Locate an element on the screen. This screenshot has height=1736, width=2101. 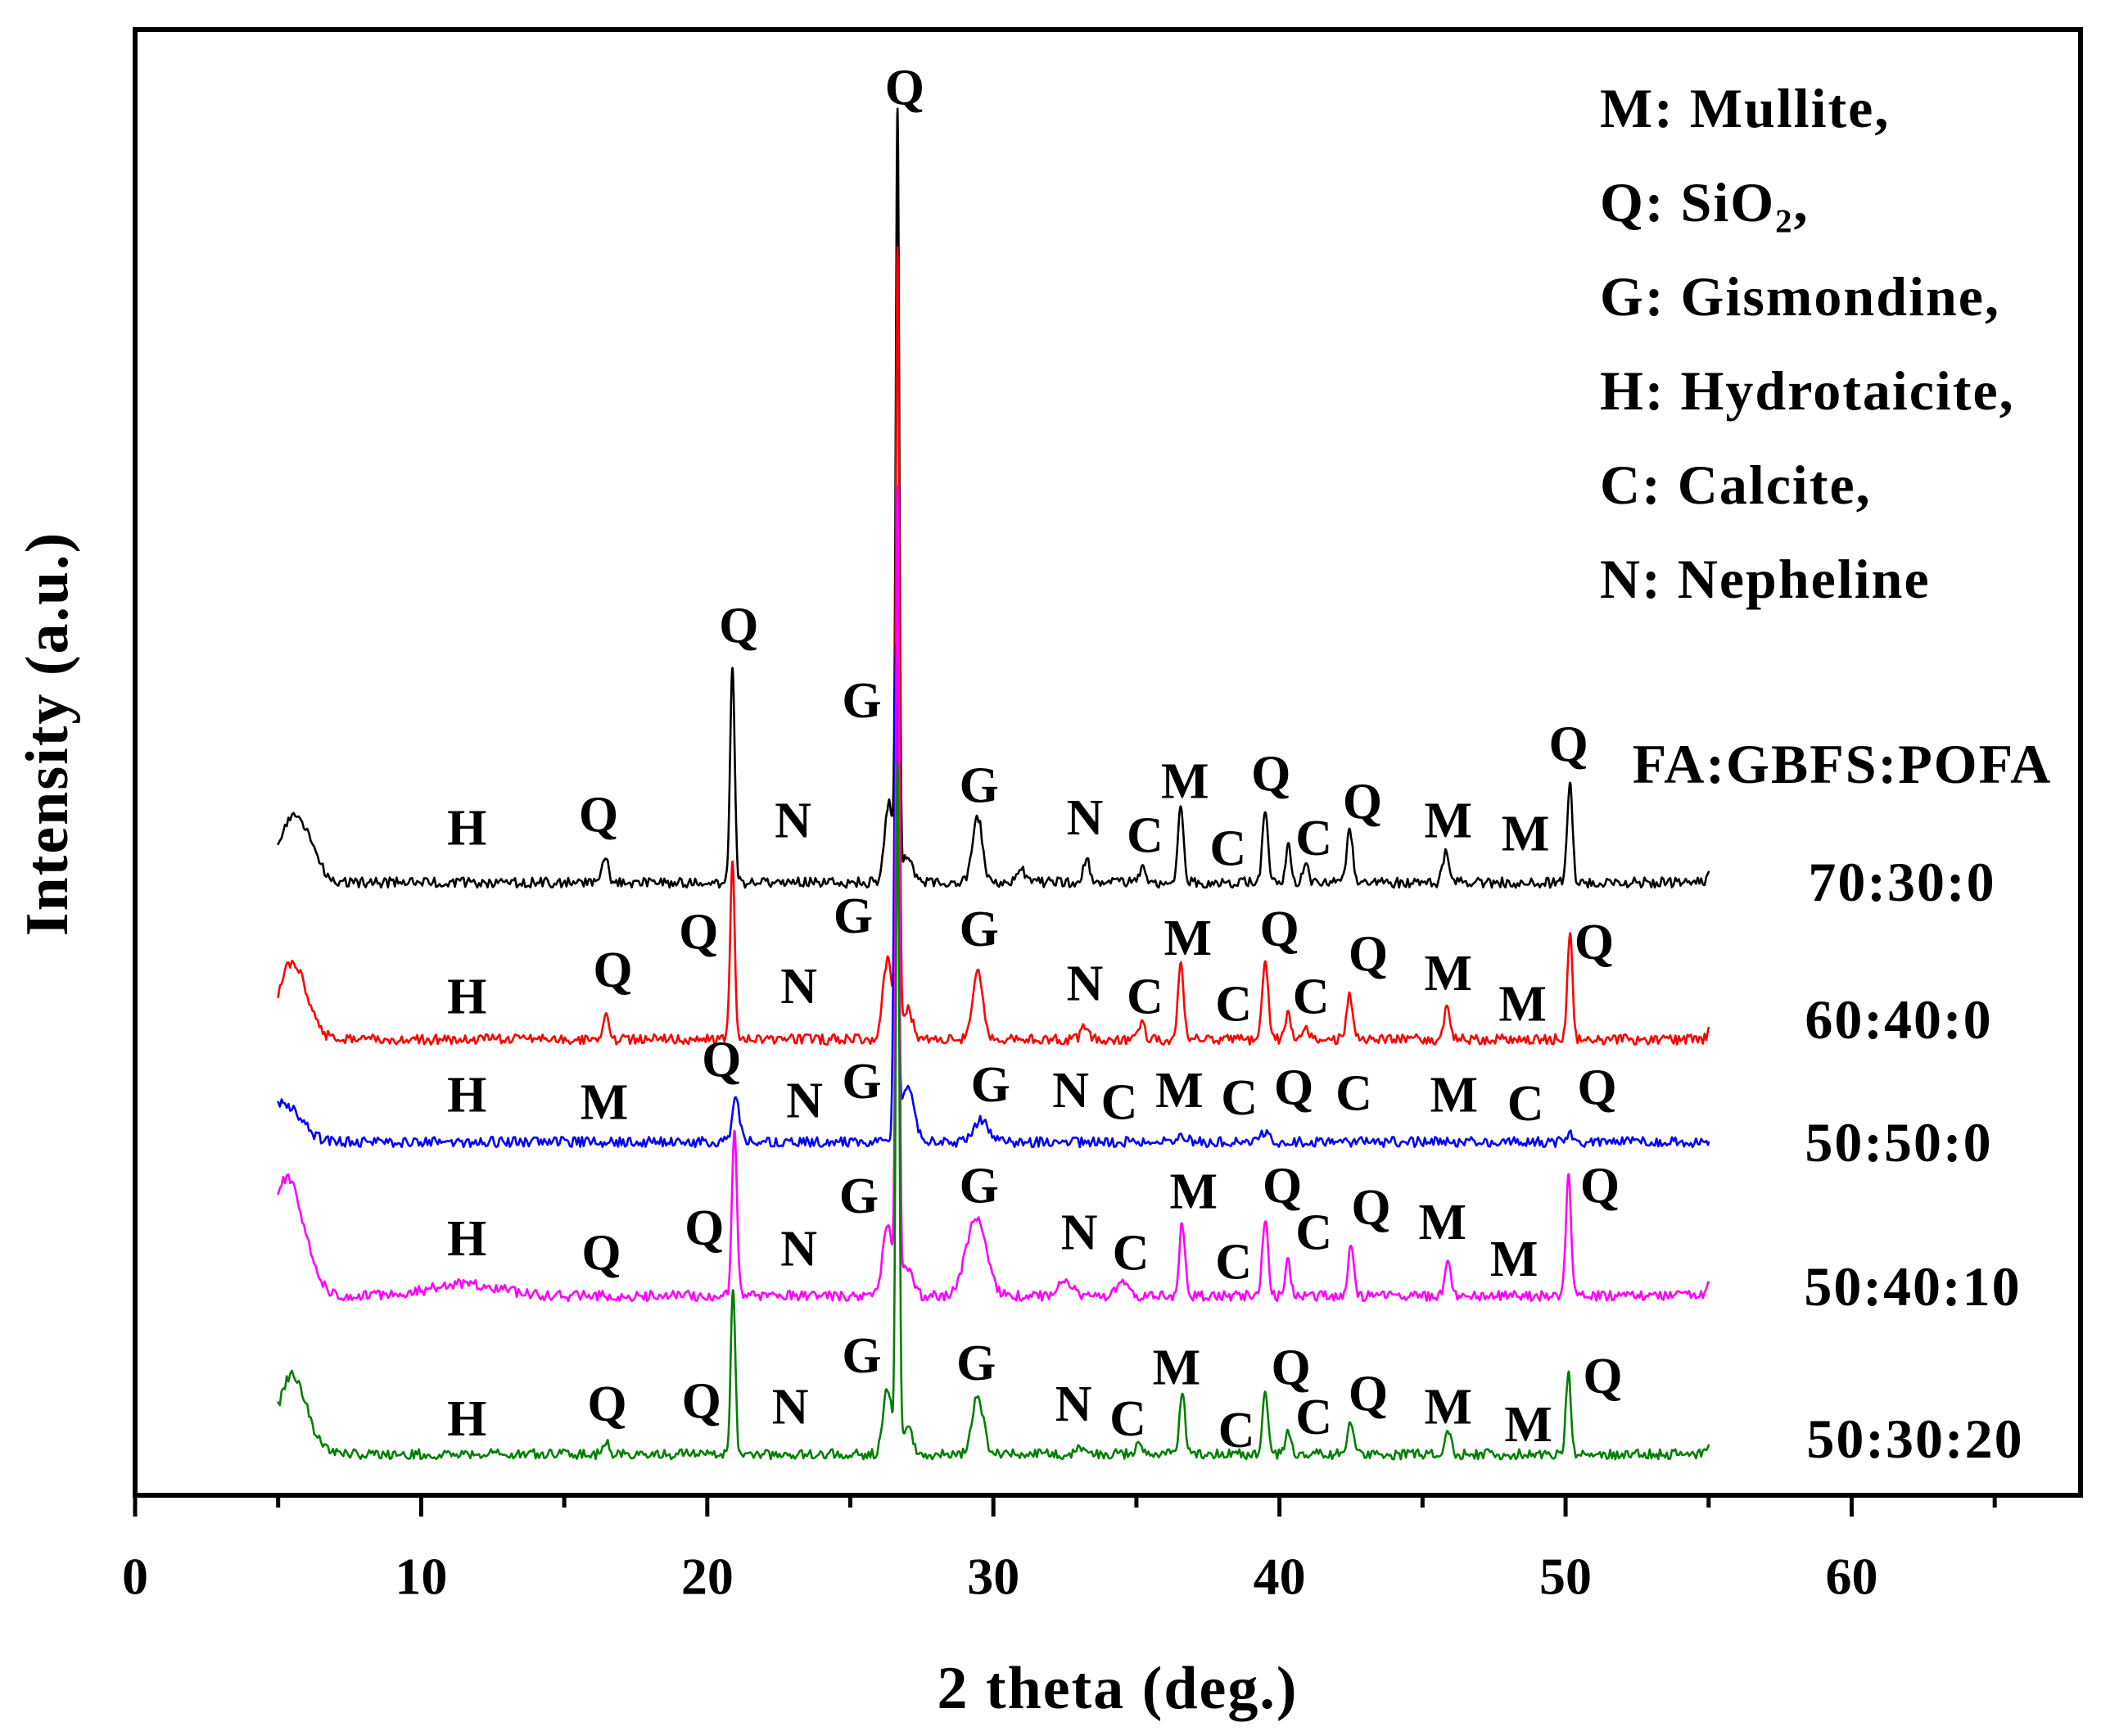
phase-key-calcite: C: Calcite, is located at coordinates (1736, 485).